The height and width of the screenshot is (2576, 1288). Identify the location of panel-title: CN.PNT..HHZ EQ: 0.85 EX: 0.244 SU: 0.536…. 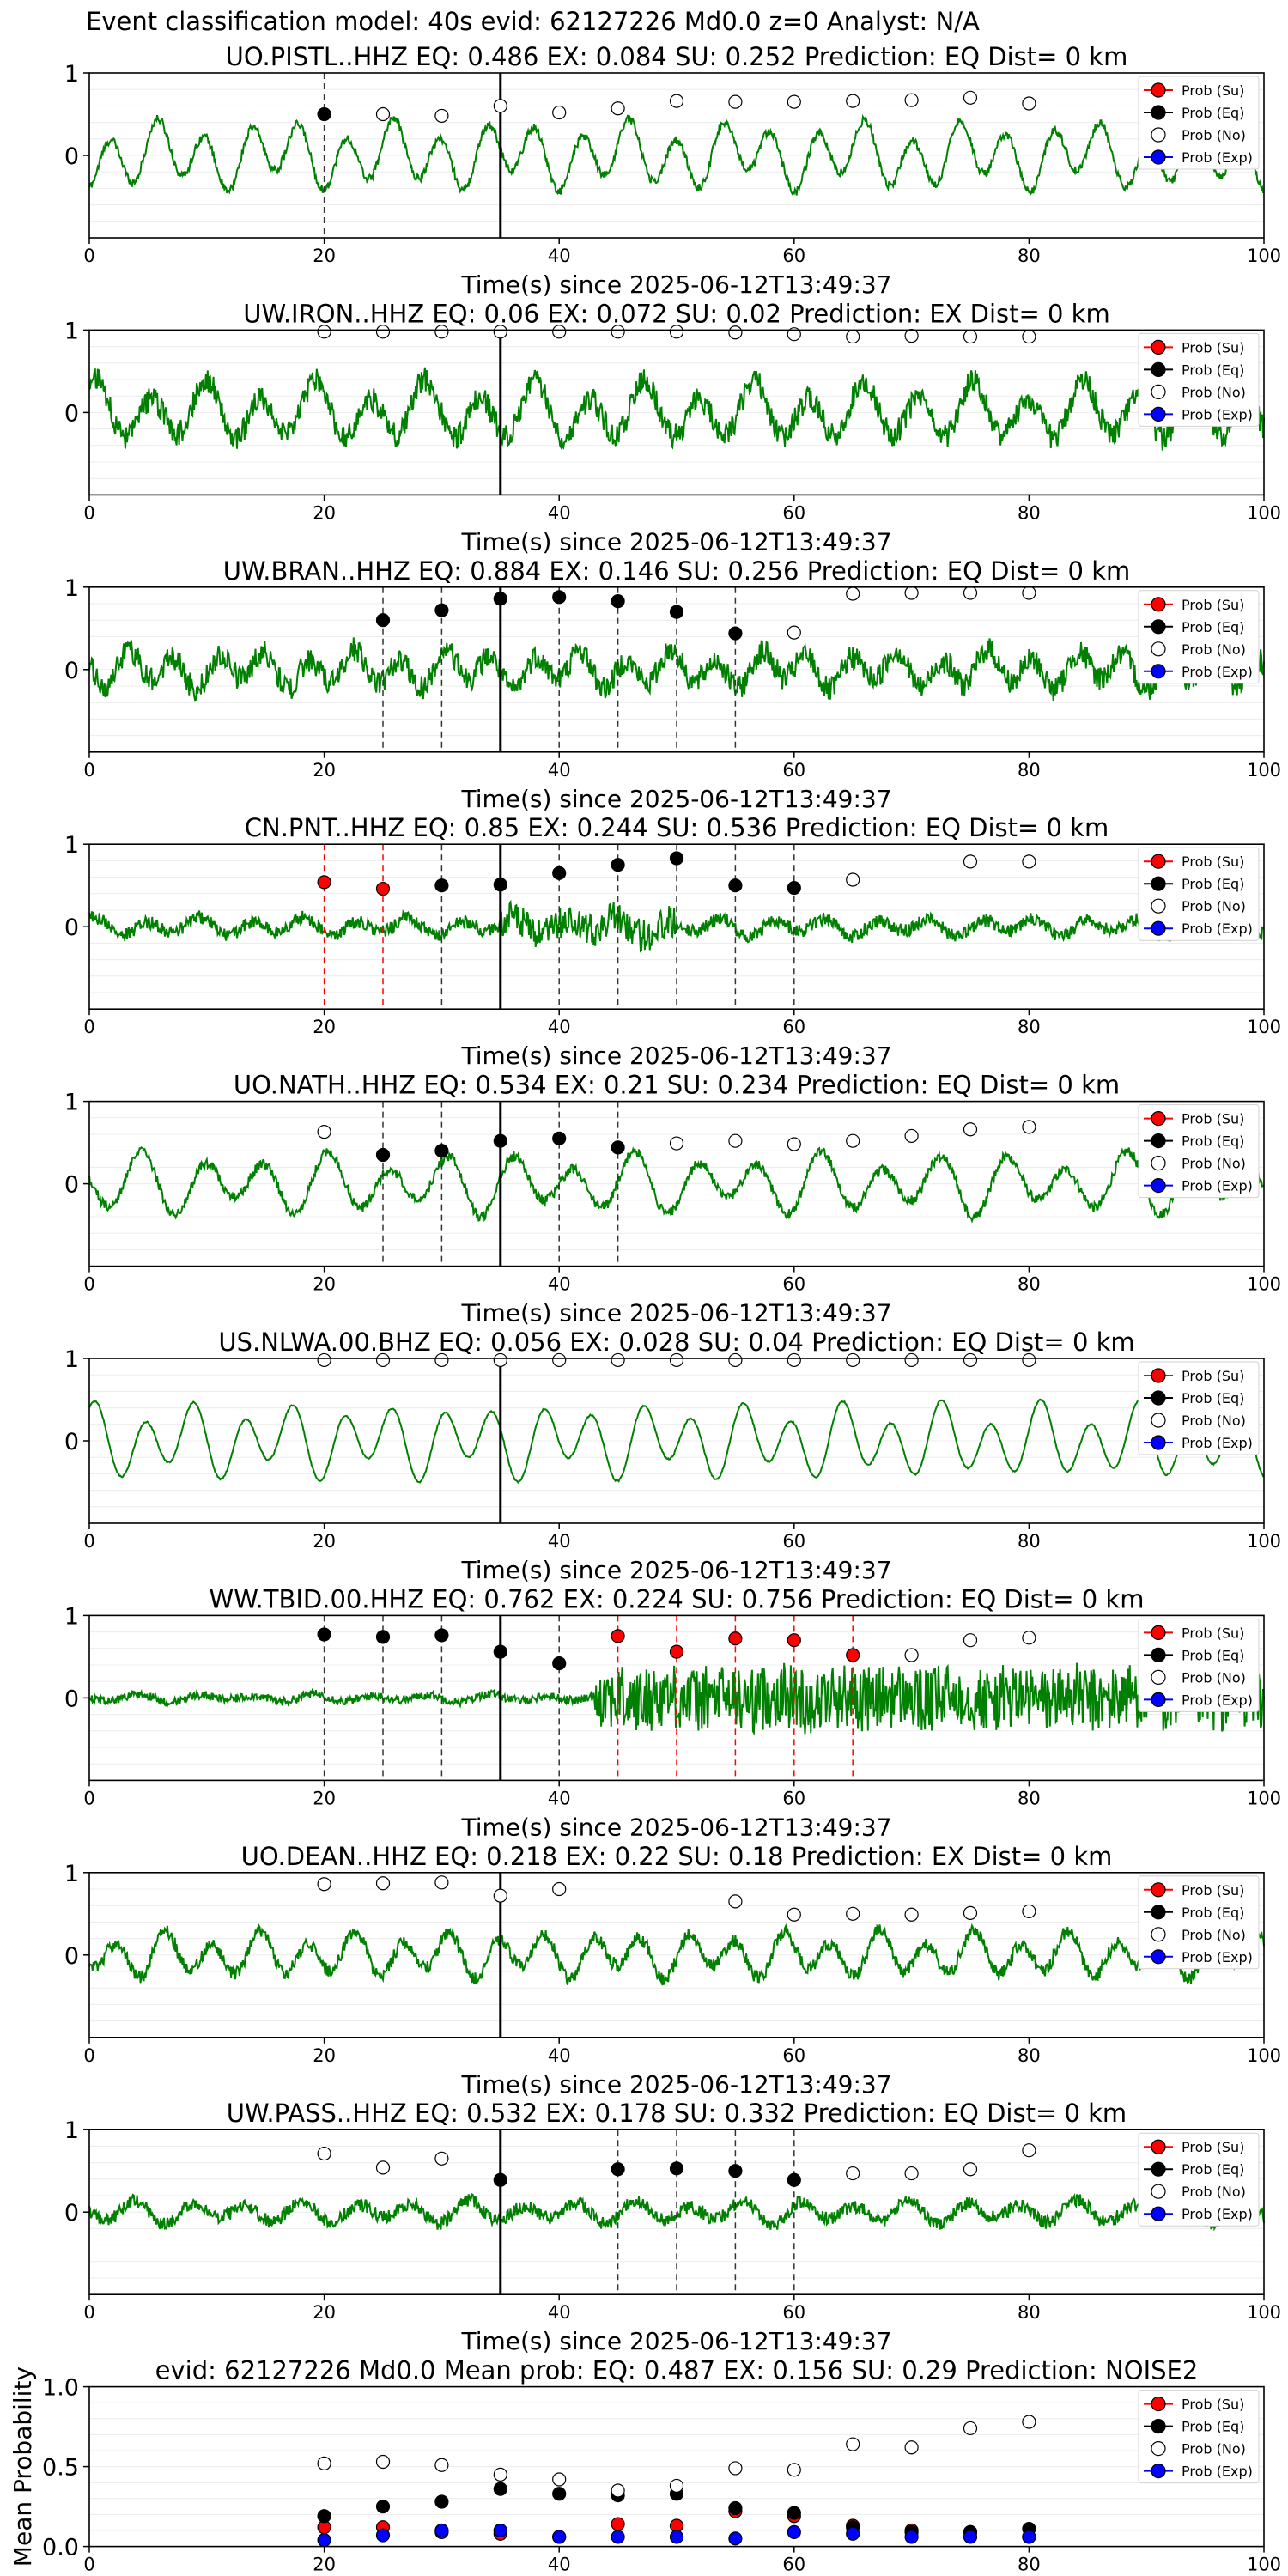
(677, 828).